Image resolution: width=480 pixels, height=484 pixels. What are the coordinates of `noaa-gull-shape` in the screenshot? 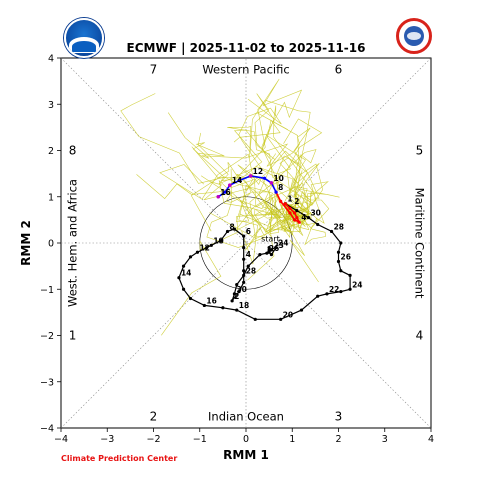 It's located at (84, 46).